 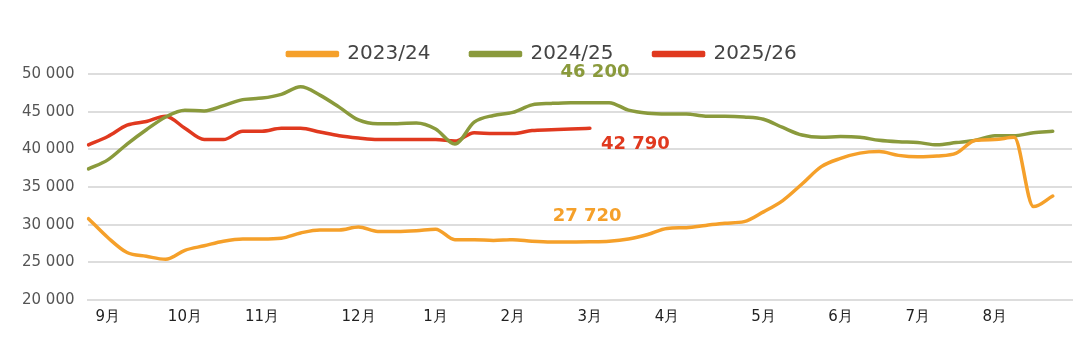 What do you see at coordinates (358, 315) in the screenshot?
I see `x-tick-label: 12月` at bounding box center [358, 315].